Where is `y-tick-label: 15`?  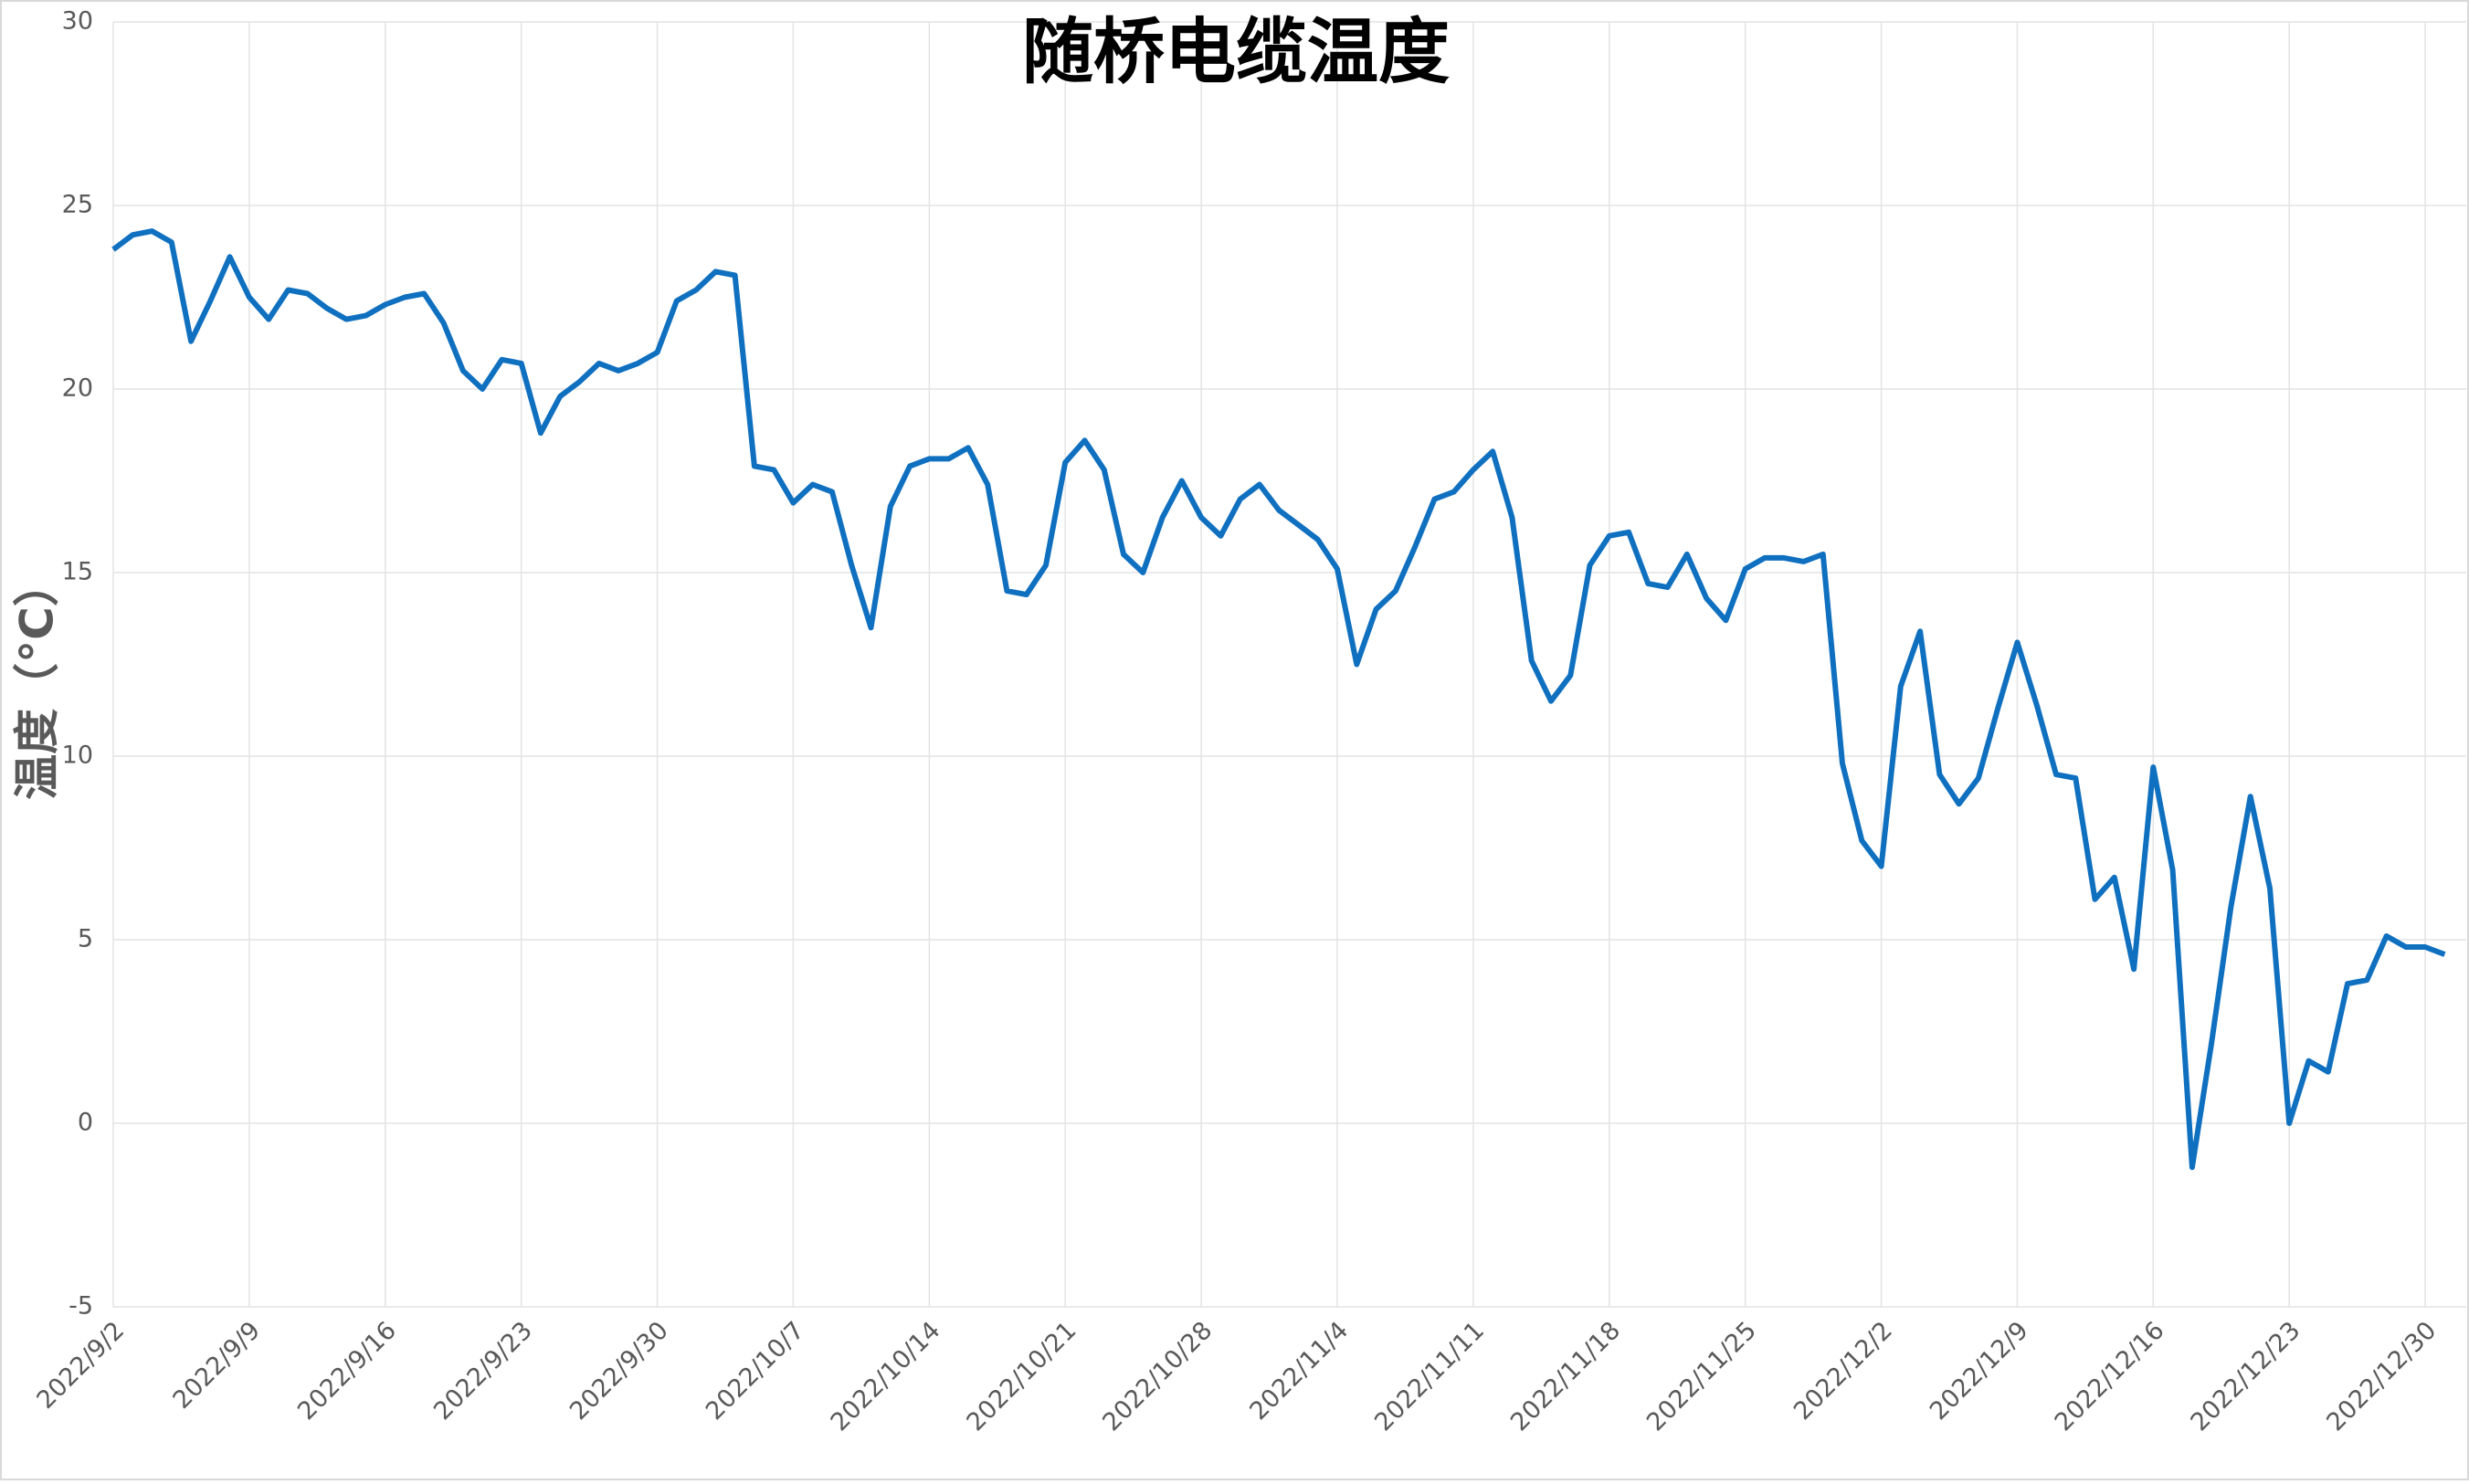 y-tick-label: 15 is located at coordinates (77, 572).